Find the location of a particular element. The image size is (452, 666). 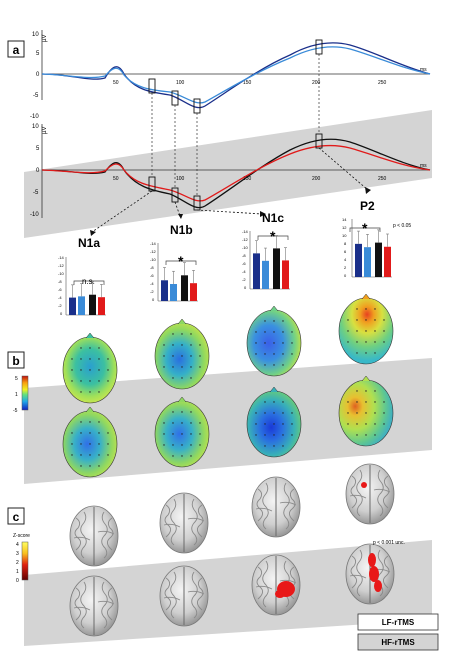

erp-top-ytick-3: -5 is located at coordinates (36, 96).